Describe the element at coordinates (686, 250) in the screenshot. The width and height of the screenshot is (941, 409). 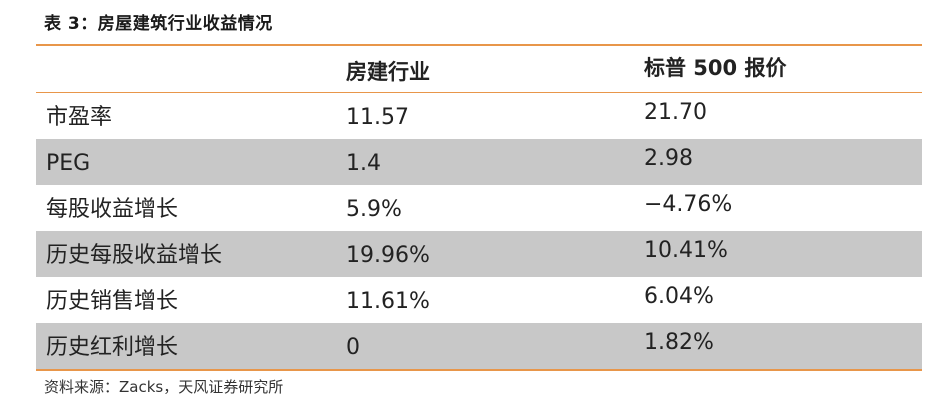
I see `row-sp500-value: 10.41%` at that location.